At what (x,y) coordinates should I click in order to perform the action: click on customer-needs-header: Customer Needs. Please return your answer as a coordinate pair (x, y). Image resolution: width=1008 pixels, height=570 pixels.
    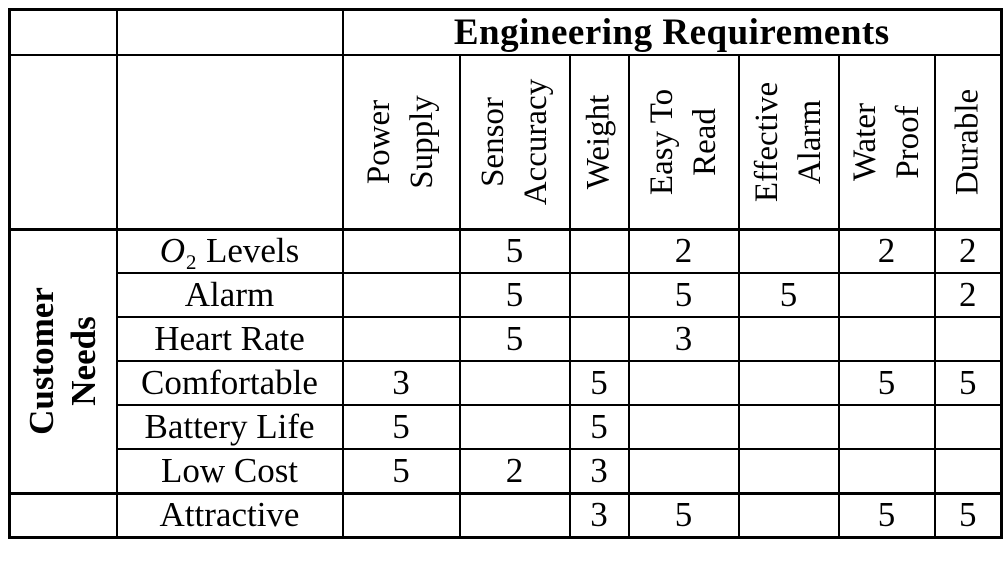
    Looking at the image, I should click on (63, 361).